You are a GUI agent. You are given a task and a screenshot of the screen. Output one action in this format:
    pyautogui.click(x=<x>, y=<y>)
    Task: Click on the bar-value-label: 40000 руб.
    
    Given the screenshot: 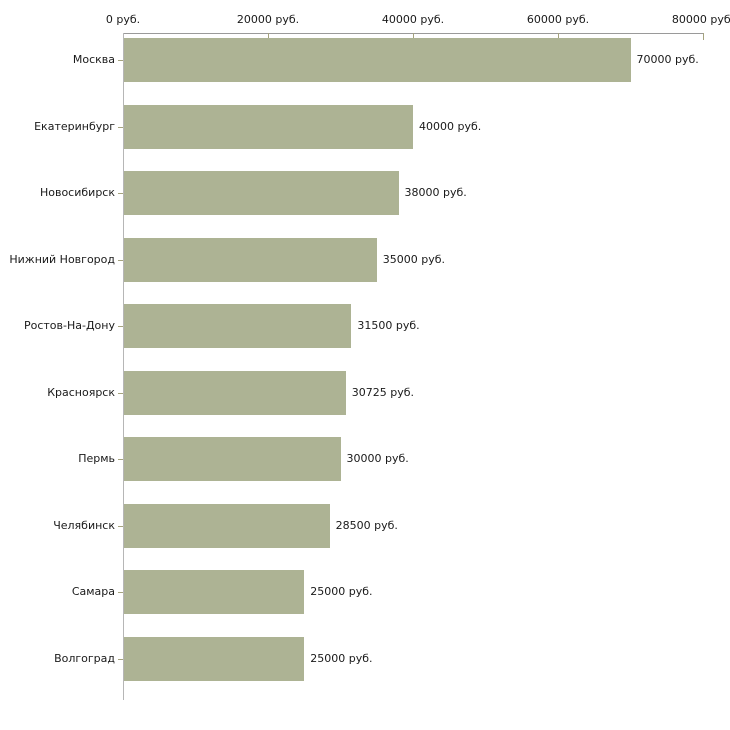 What is the action you would take?
    pyautogui.click(x=450, y=126)
    